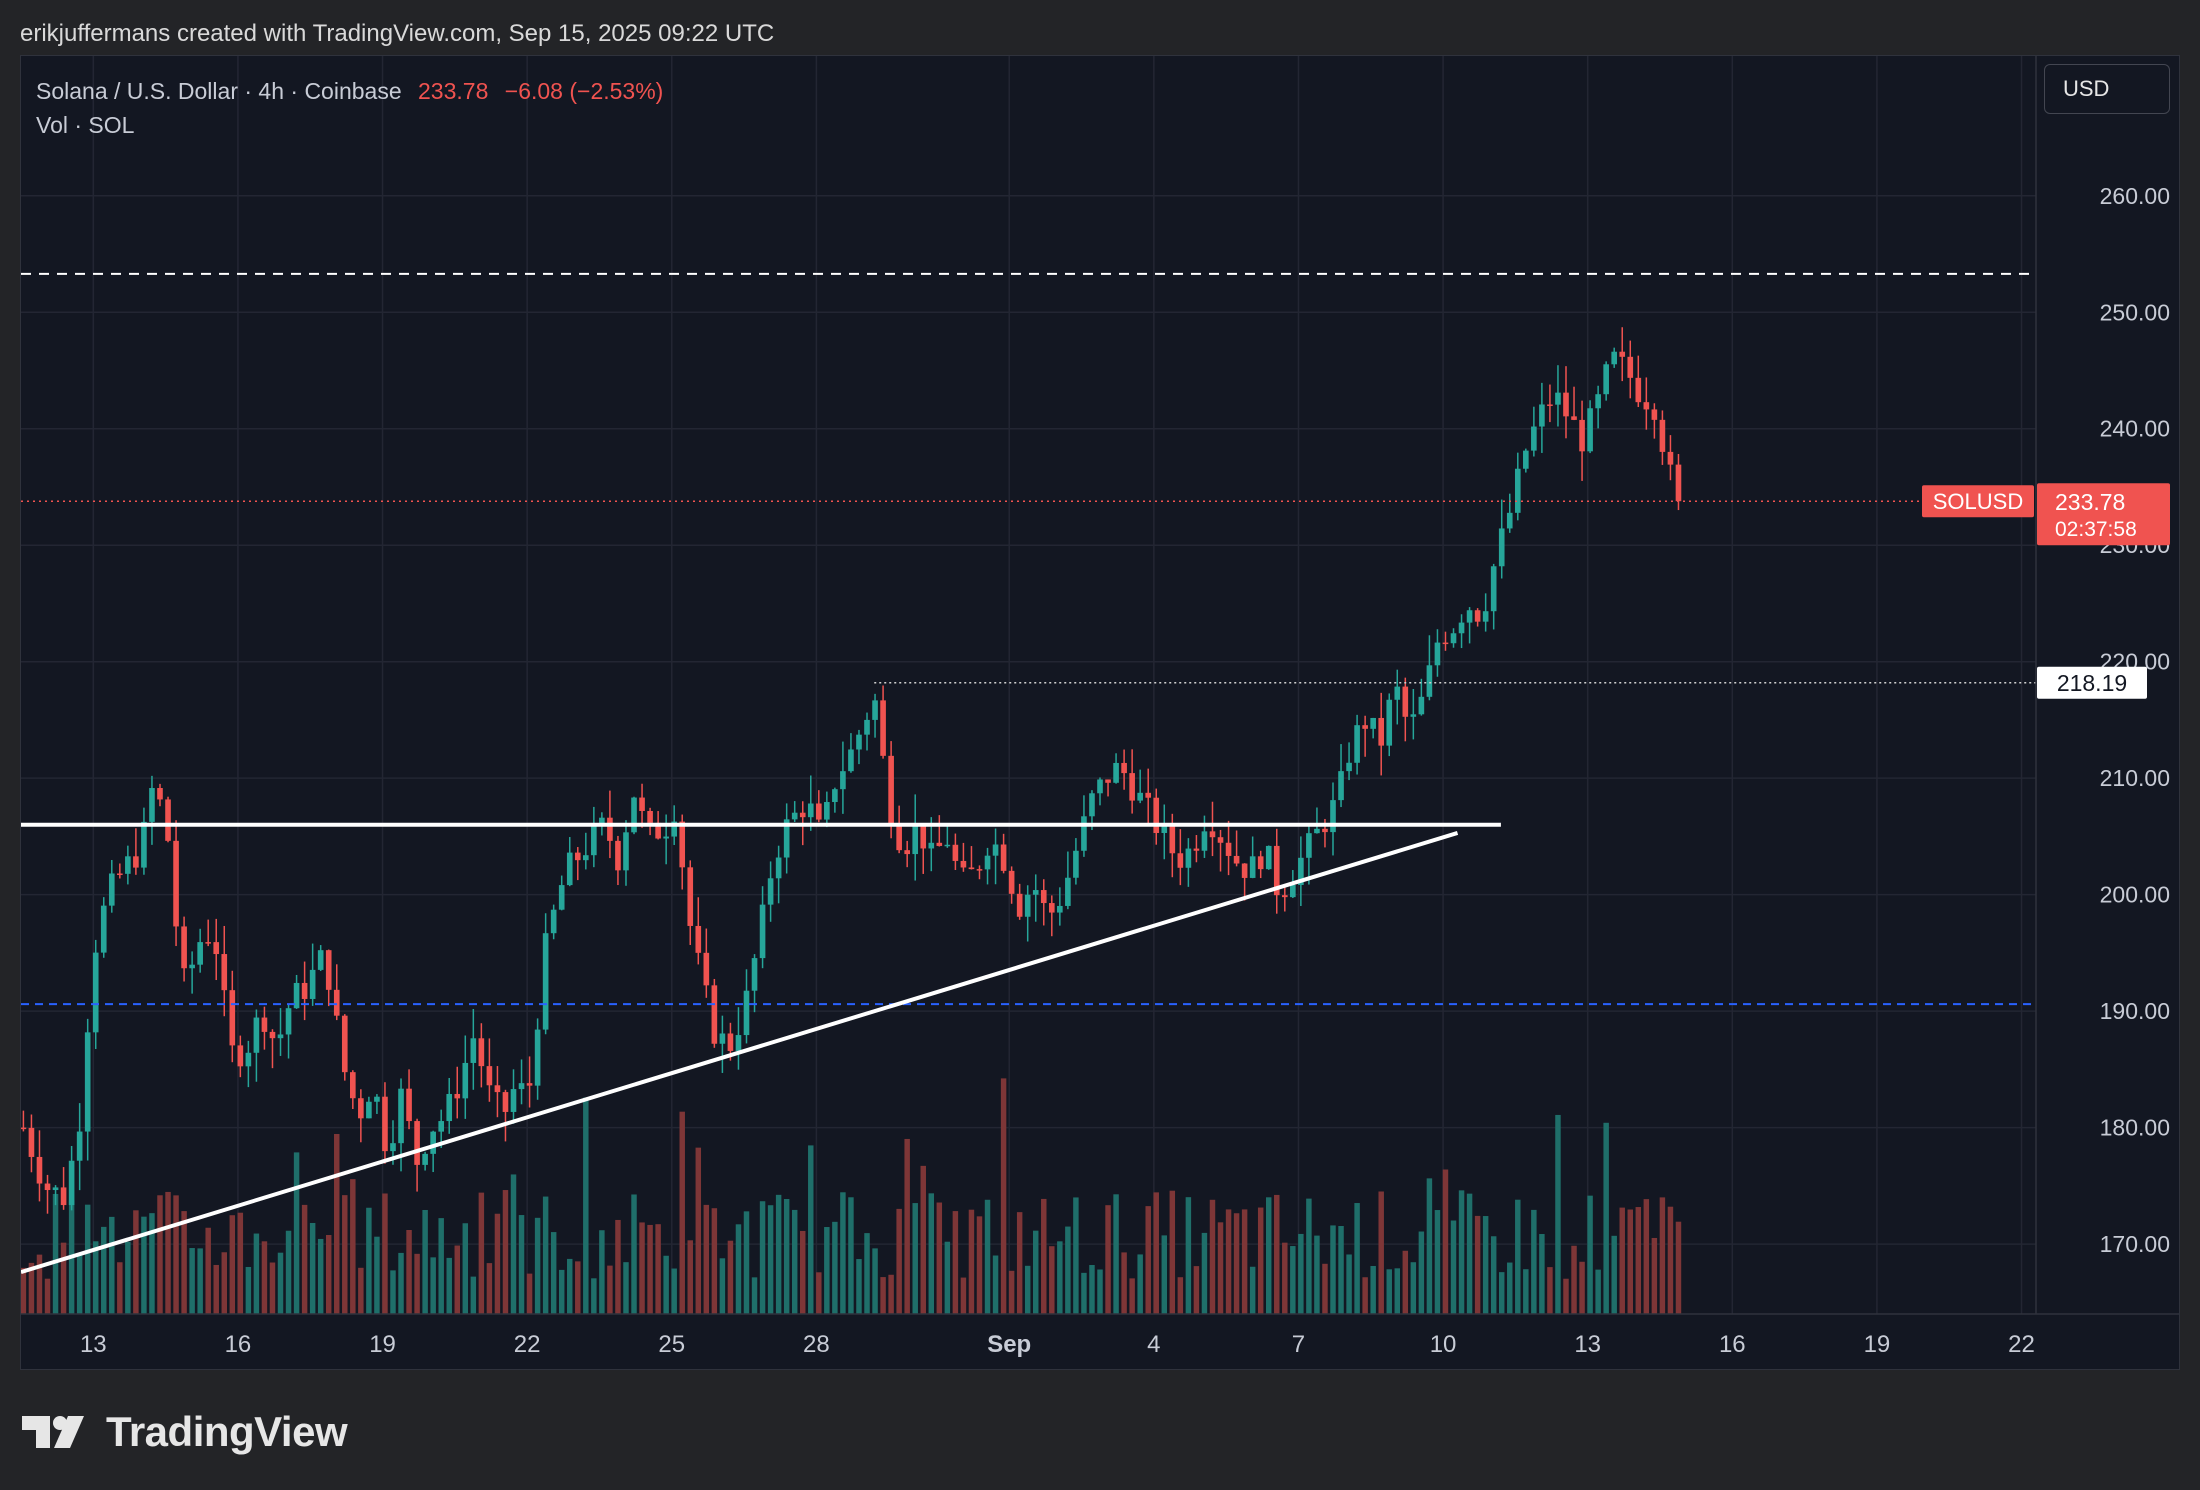  What do you see at coordinates (1298, 1344) in the screenshot?
I see `time-tick-label: 7` at bounding box center [1298, 1344].